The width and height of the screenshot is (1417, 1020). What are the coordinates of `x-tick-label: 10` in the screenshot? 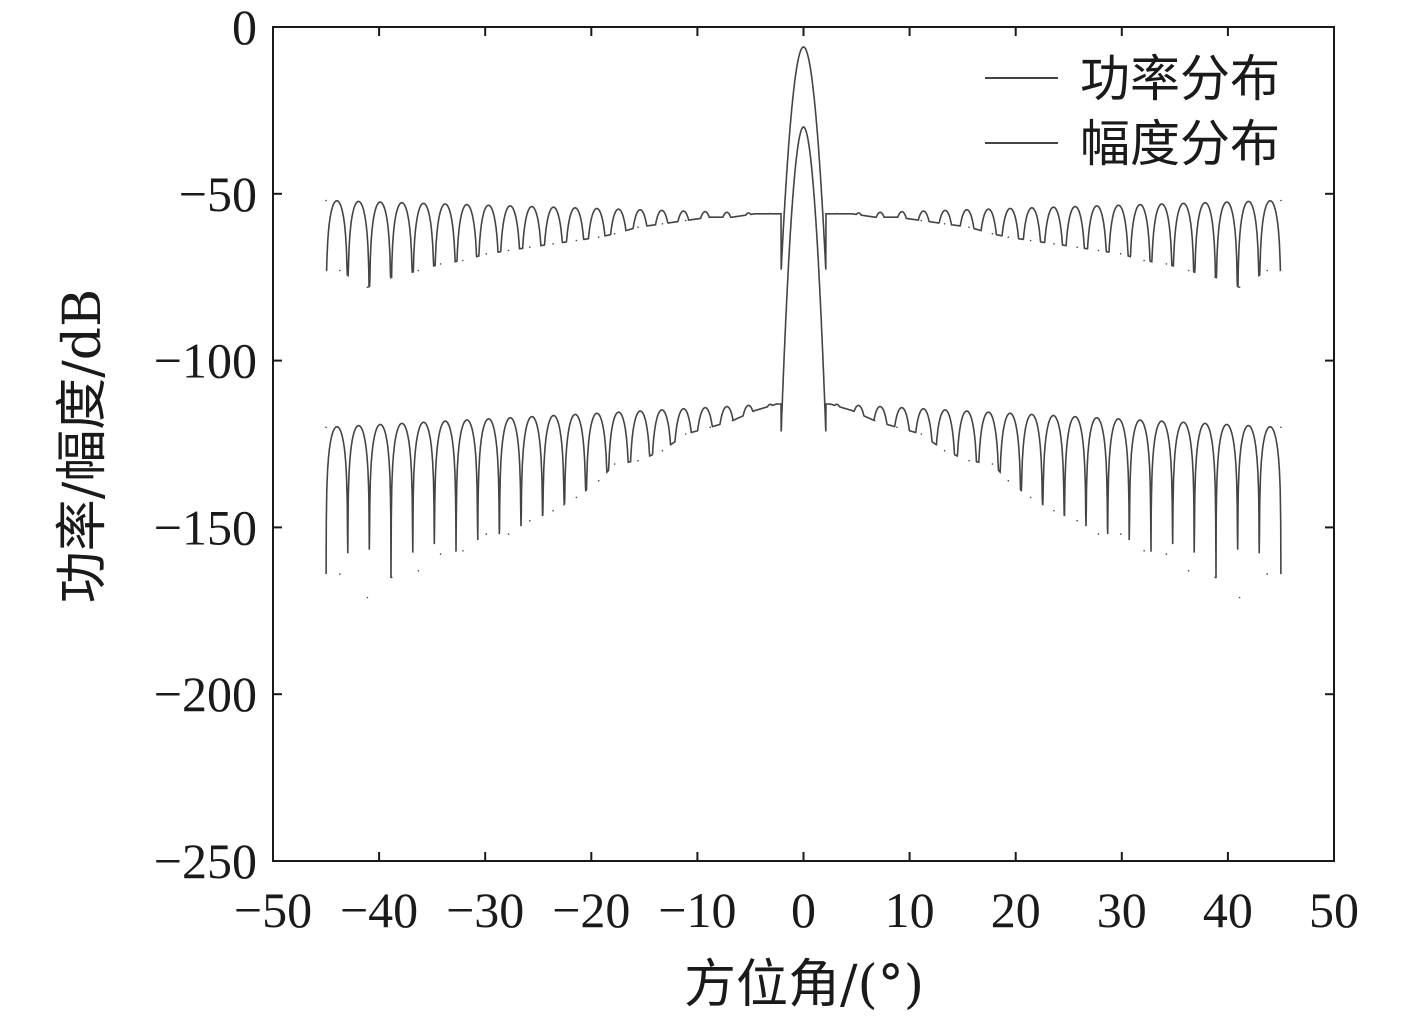 It's located at (910, 910).